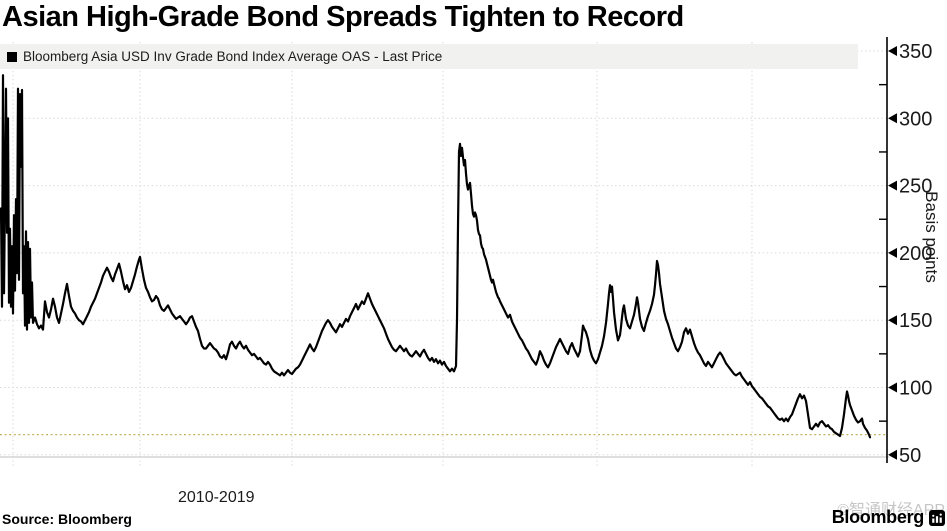 This screenshot has width=947, height=531. Describe the element at coordinates (931, 237) in the screenshot. I see `y-axis-title: Basis points` at that location.